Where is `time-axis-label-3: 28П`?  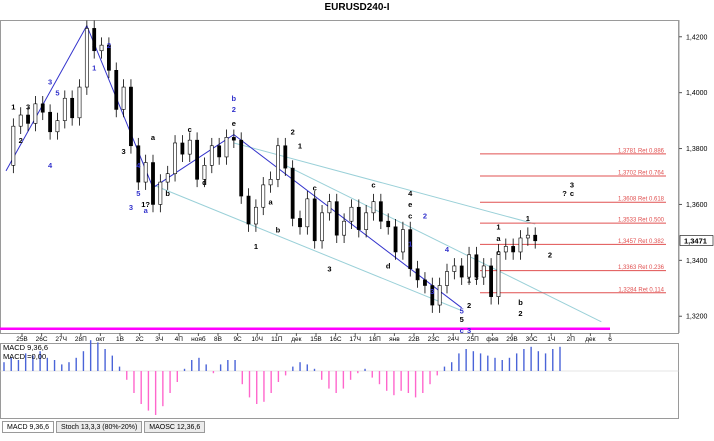
time-axis-label-3: 28П is located at coordinates (81, 339).